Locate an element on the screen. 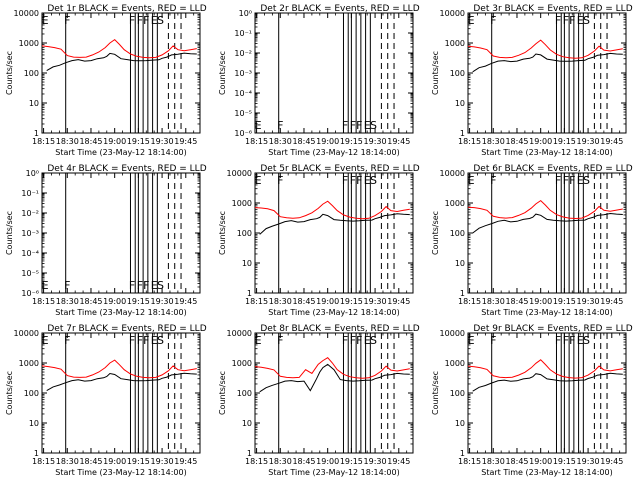 The image size is (640, 480). y-tick-label: 10⁰ is located at coordinates (32, 173).